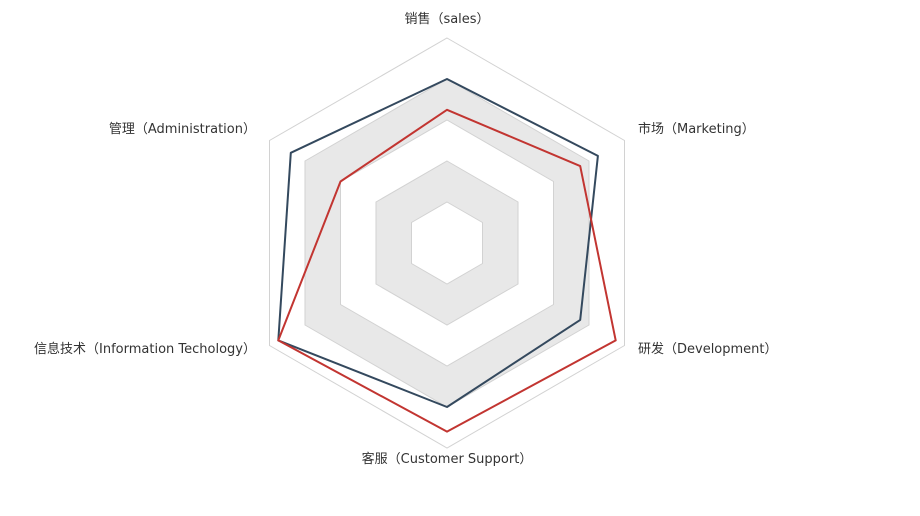  What do you see at coordinates (446, 19) in the screenshot?
I see `axis-label-sales: 销售（sales）` at bounding box center [446, 19].